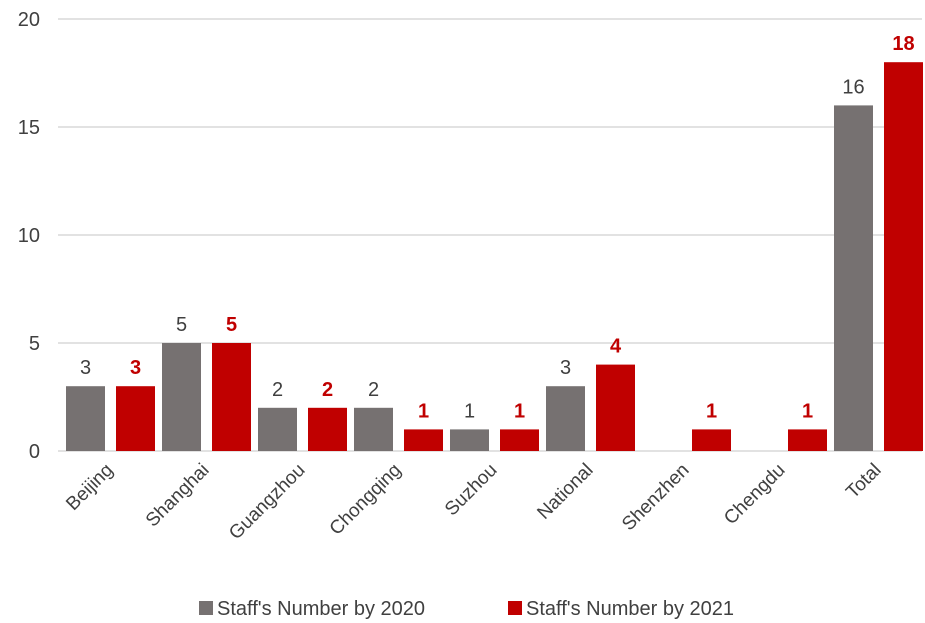 This screenshot has height=623, width=925. I want to click on y-tick-label-0: 0, so click(34, 452).